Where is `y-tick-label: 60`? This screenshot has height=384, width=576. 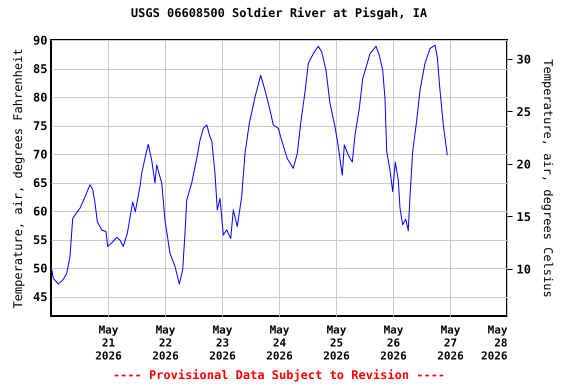 y-tick-label: 60 is located at coordinates (40, 211).